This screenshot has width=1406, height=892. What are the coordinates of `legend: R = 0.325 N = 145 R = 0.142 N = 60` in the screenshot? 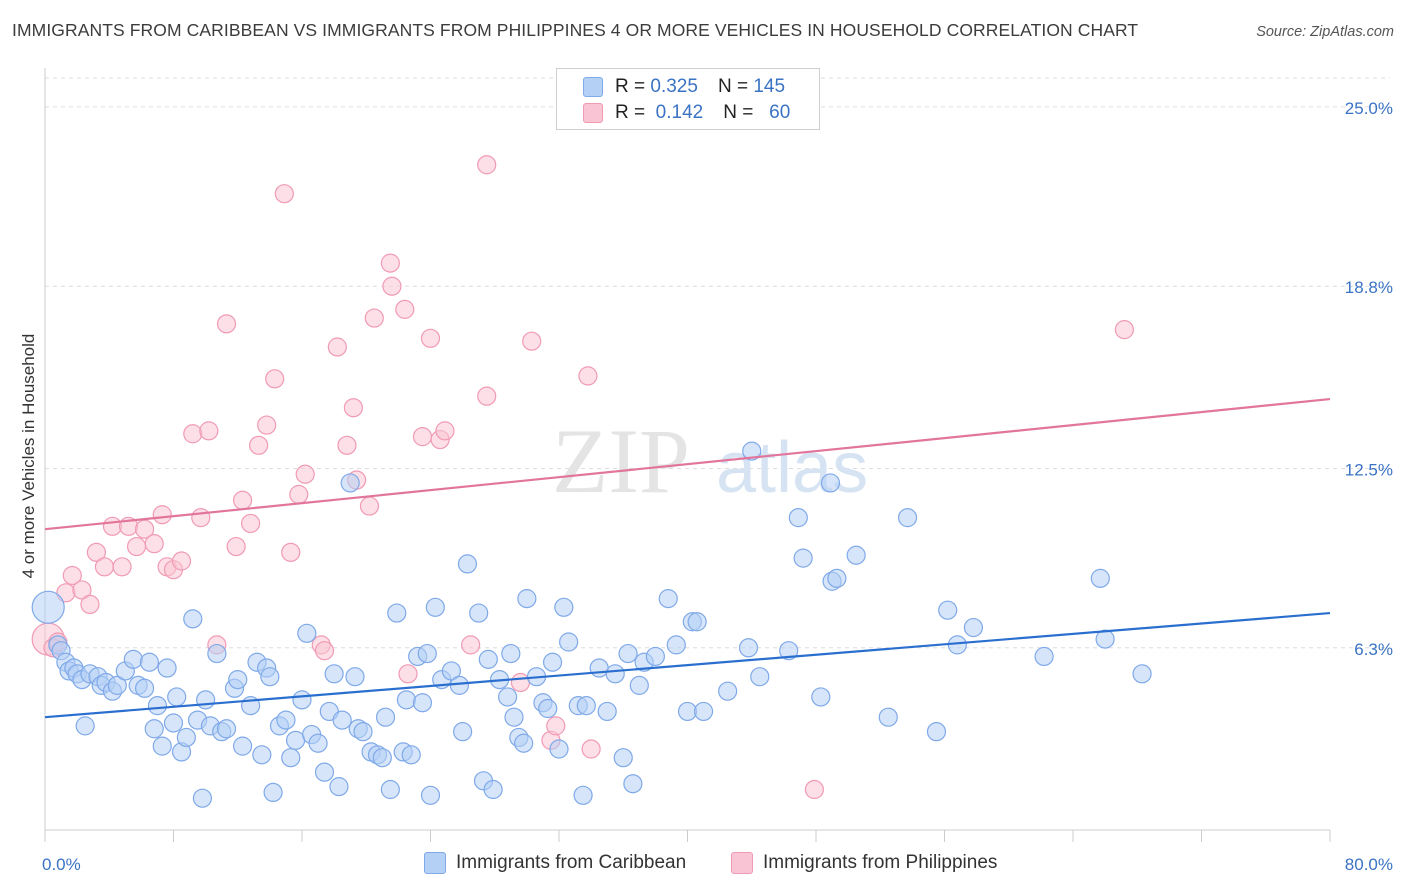 It's located at (688, 99).